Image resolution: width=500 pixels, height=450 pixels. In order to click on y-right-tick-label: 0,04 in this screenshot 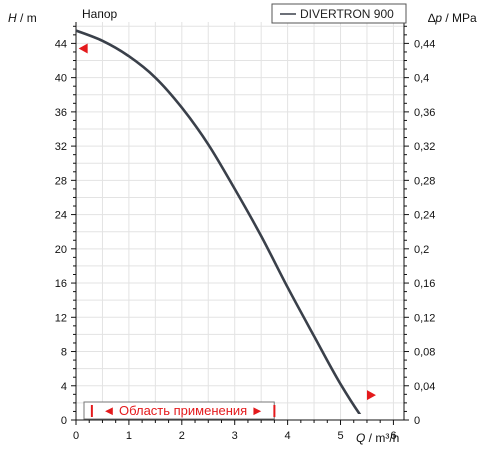, I will do `click(424, 387)`.